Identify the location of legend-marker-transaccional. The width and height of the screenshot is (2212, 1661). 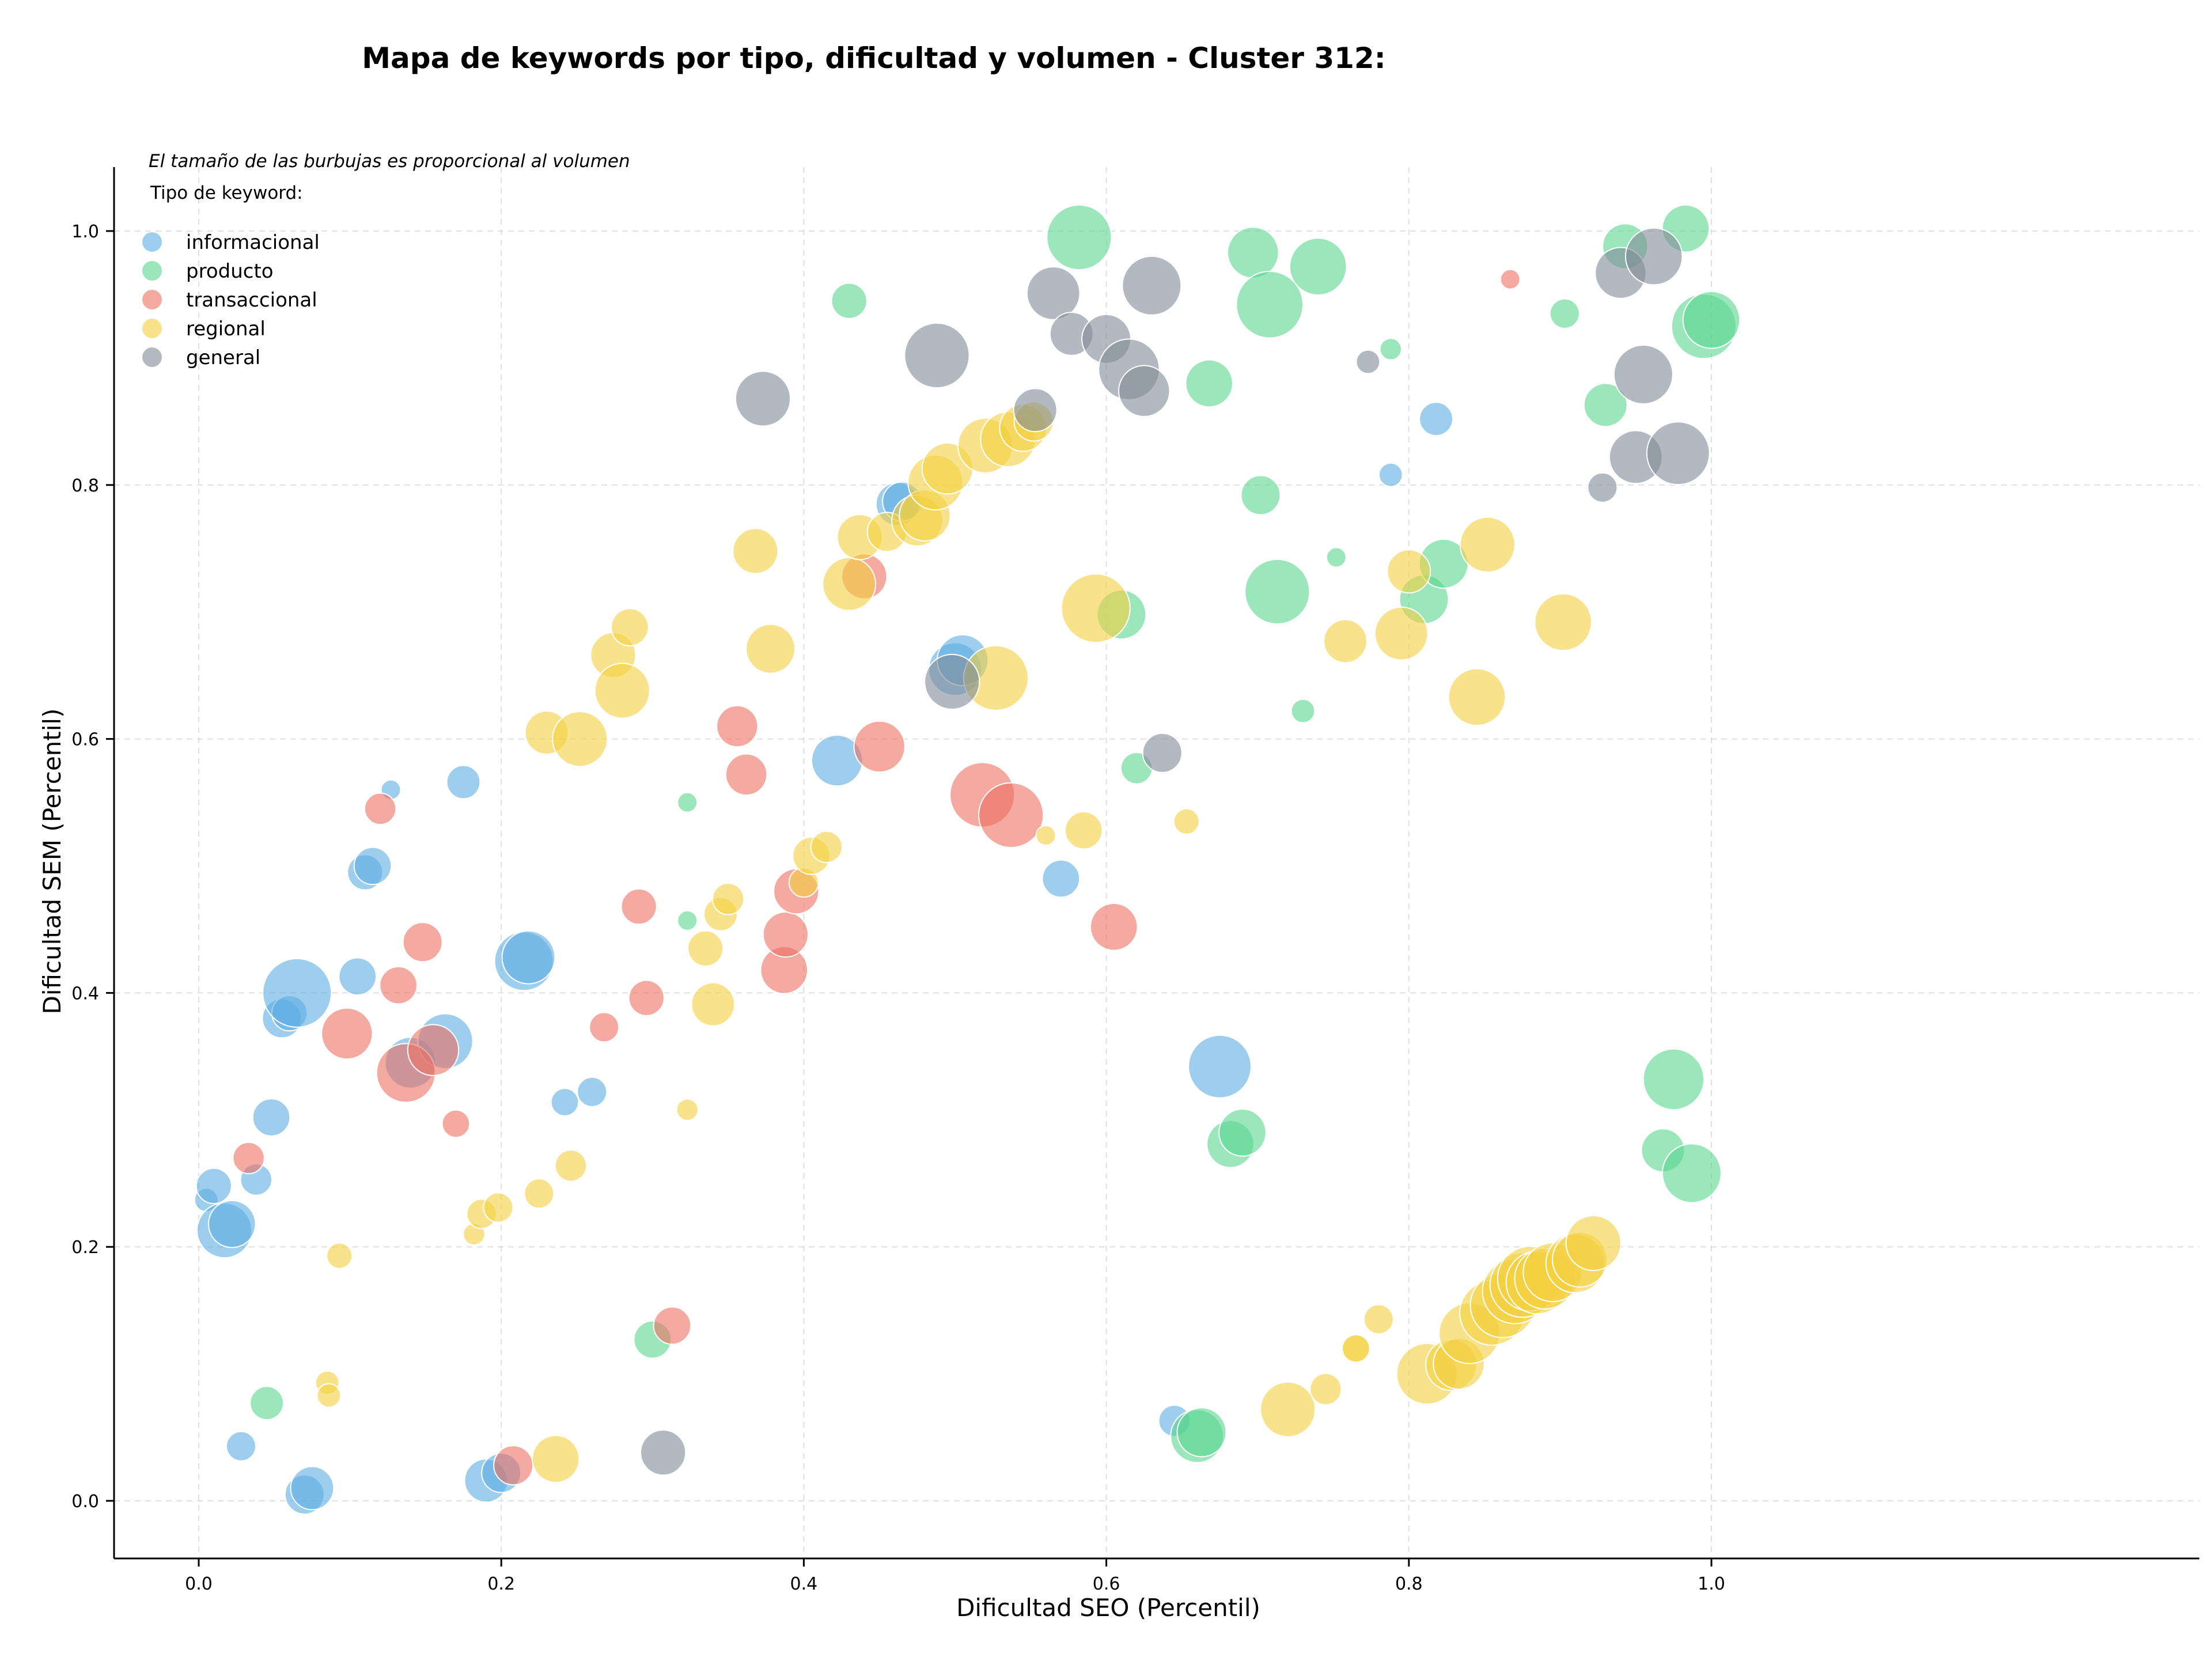
(152, 299).